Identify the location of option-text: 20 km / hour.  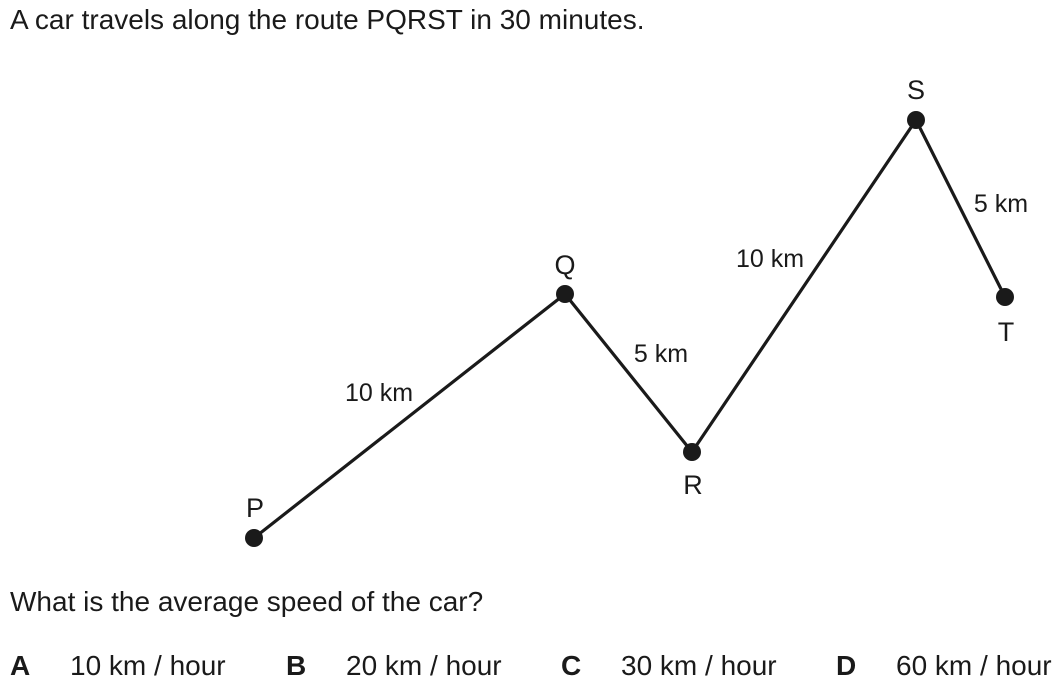
(424, 665).